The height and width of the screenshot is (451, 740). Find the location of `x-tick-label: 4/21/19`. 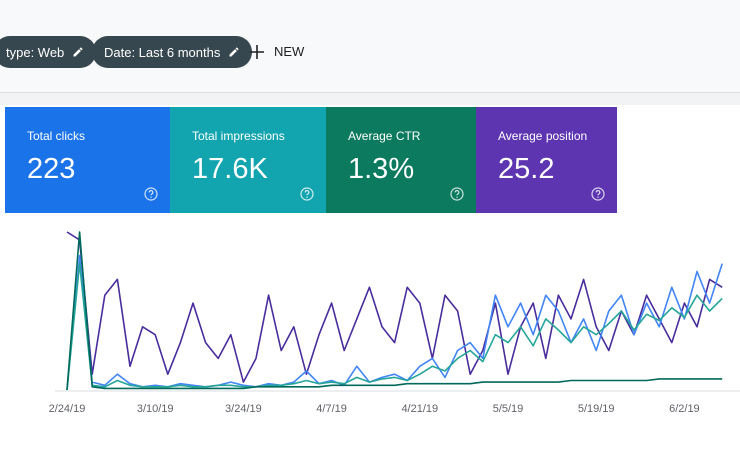

x-tick-label: 4/21/19 is located at coordinates (419, 409).